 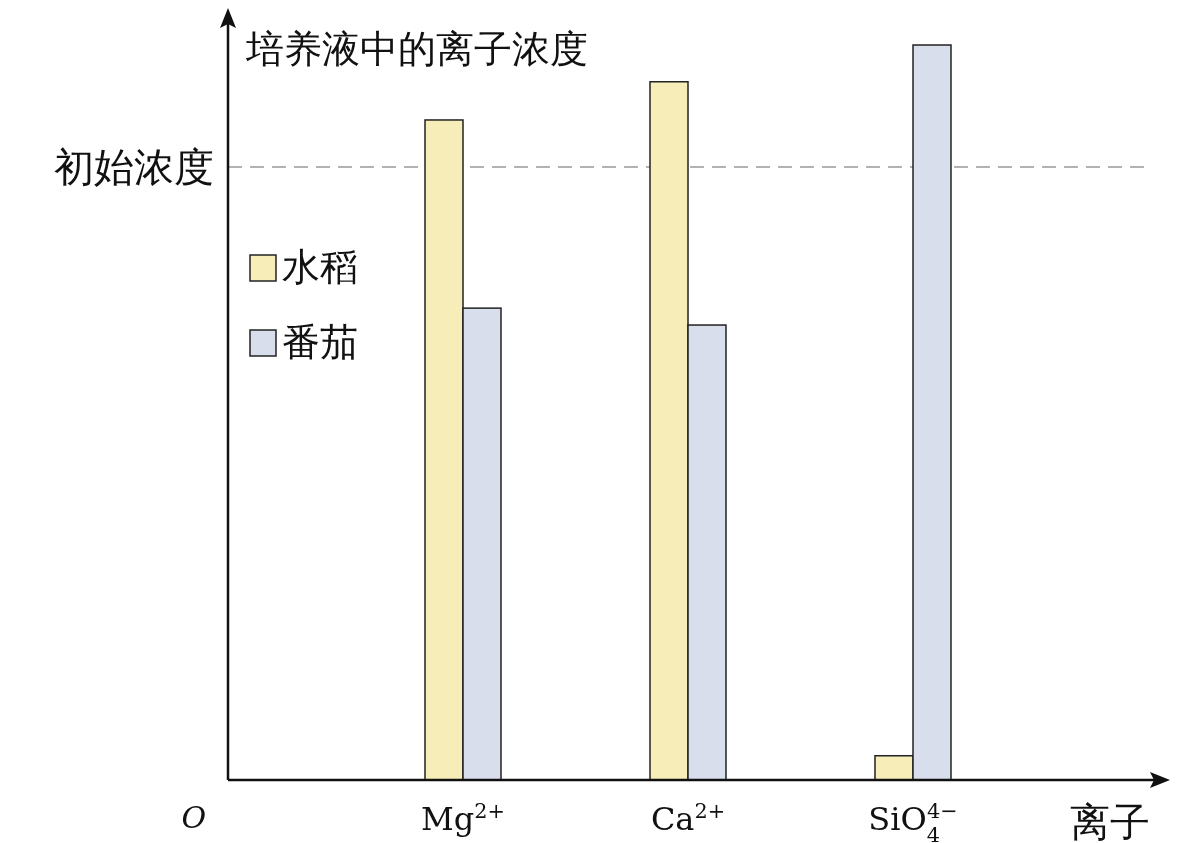 I want to click on x-axis-title: 离子, so click(x=1110, y=821).